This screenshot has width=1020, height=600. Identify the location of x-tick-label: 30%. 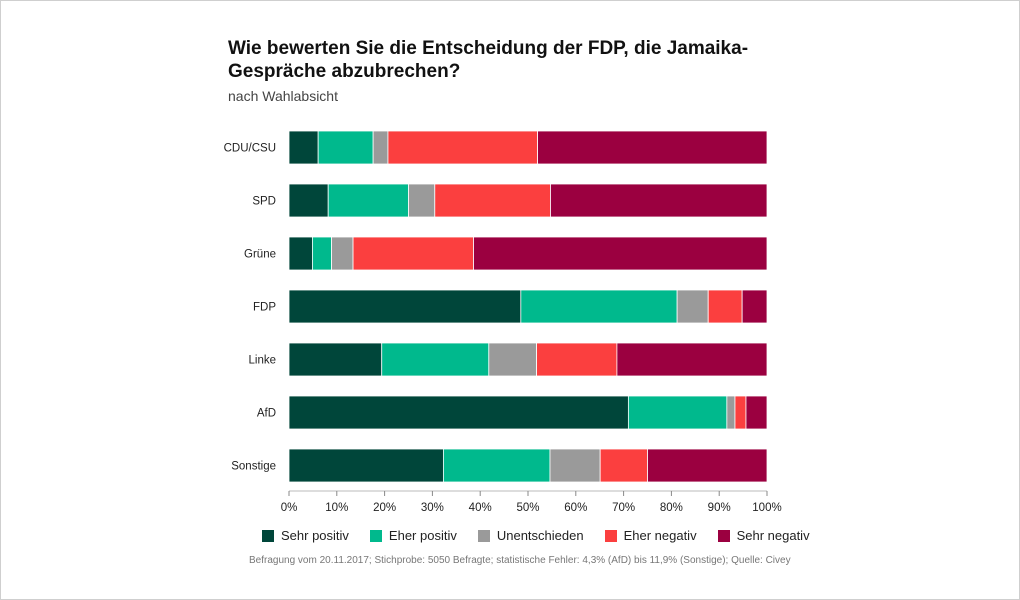
(432, 508).